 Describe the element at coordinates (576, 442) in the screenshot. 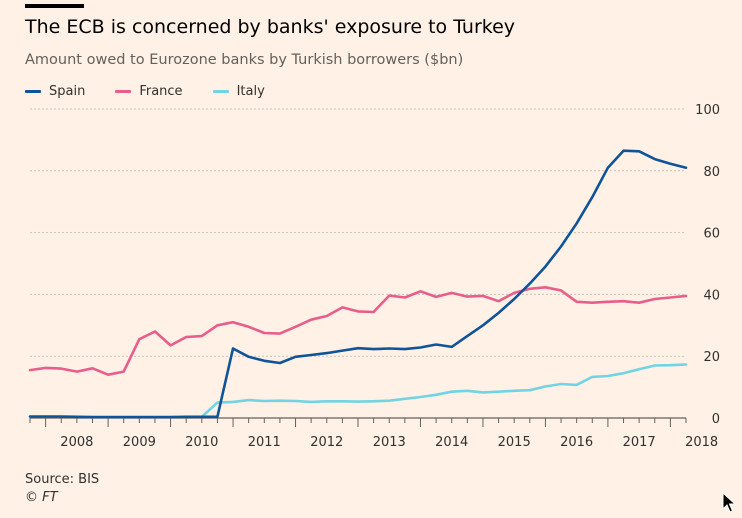

I see `x-tick-label-2016: 2016` at that location.